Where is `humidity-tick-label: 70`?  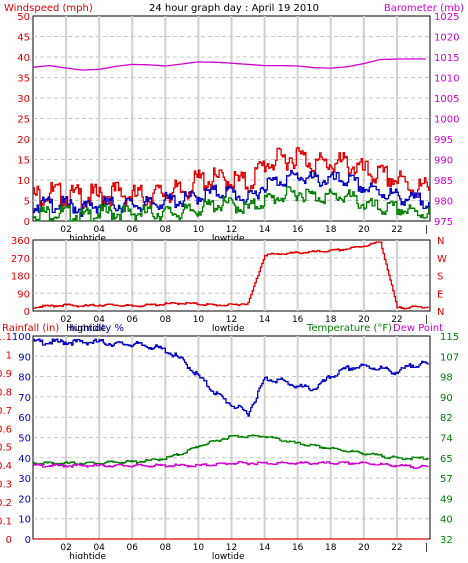 humidity-tick-label: 70 is located at coordinates (24, 398).